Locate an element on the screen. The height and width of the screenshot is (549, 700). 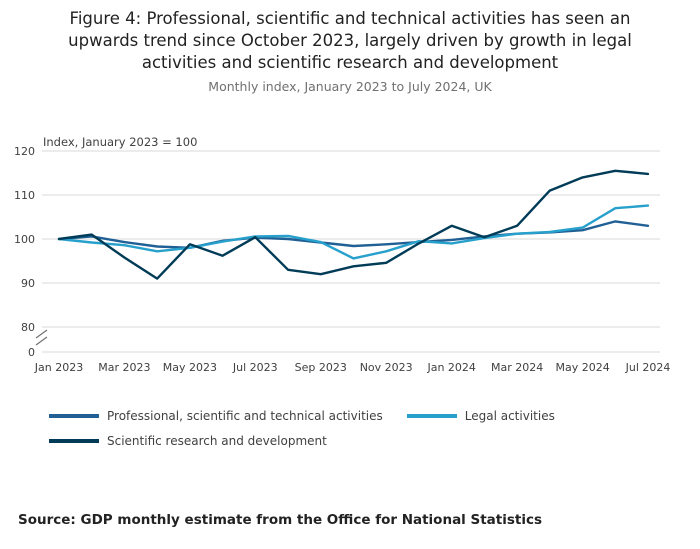
x-tick-label: Mar 2024 is located at coordinates (517, 367).